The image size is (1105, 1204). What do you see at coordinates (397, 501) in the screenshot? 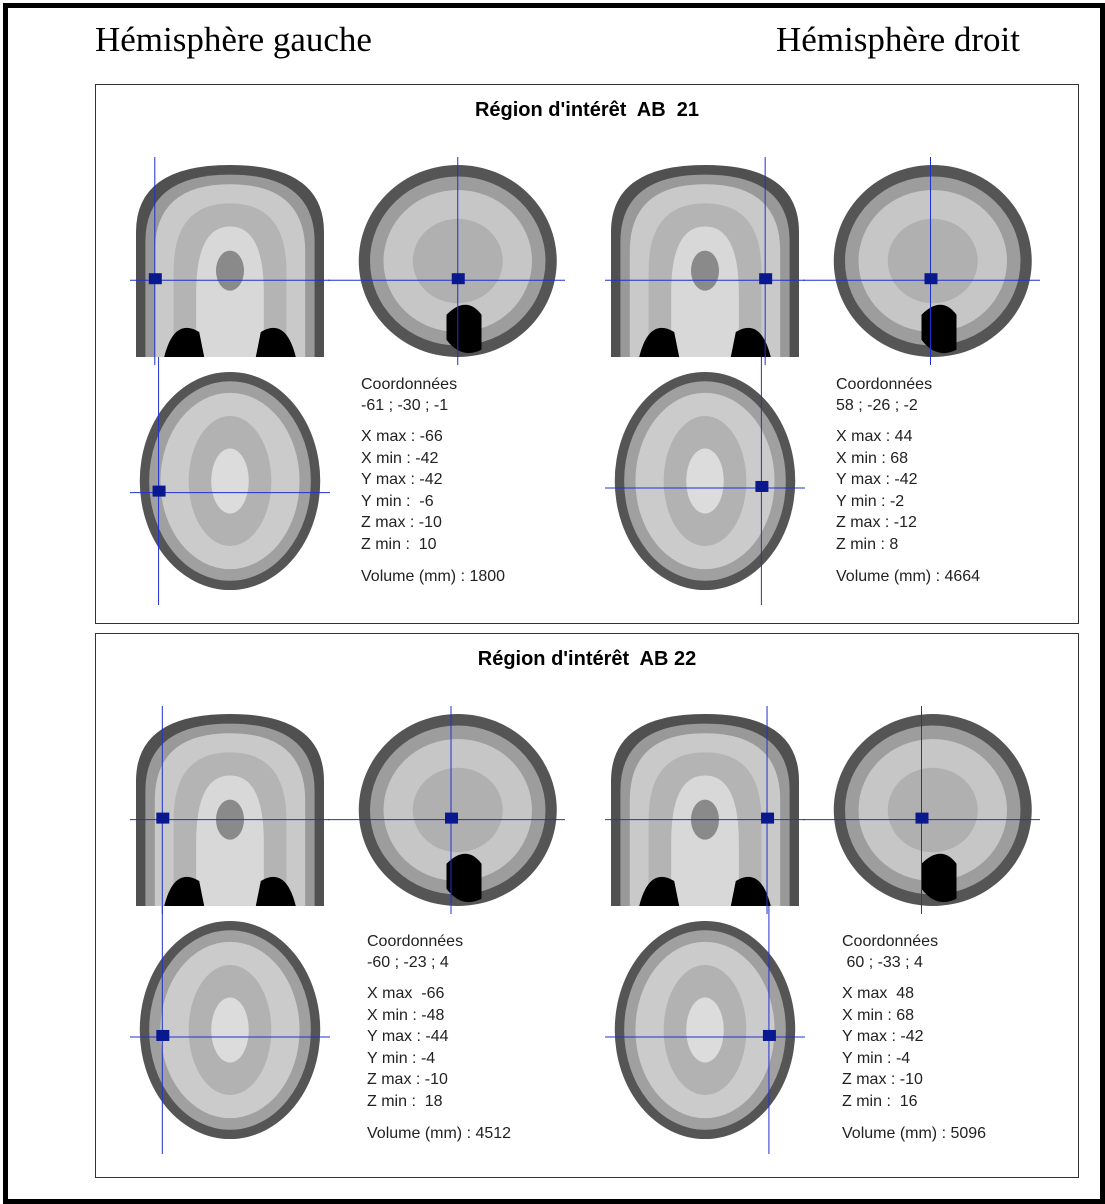
I see `stat: Y min : -6` at bounding box center [397, 501].